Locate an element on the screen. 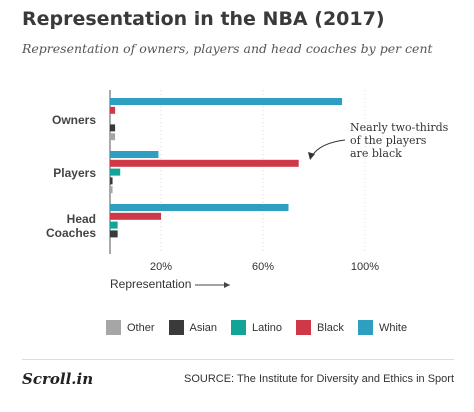 The width and height of the screenshot is (474, 412). category-label: Head is located at coordinates (81, 219).